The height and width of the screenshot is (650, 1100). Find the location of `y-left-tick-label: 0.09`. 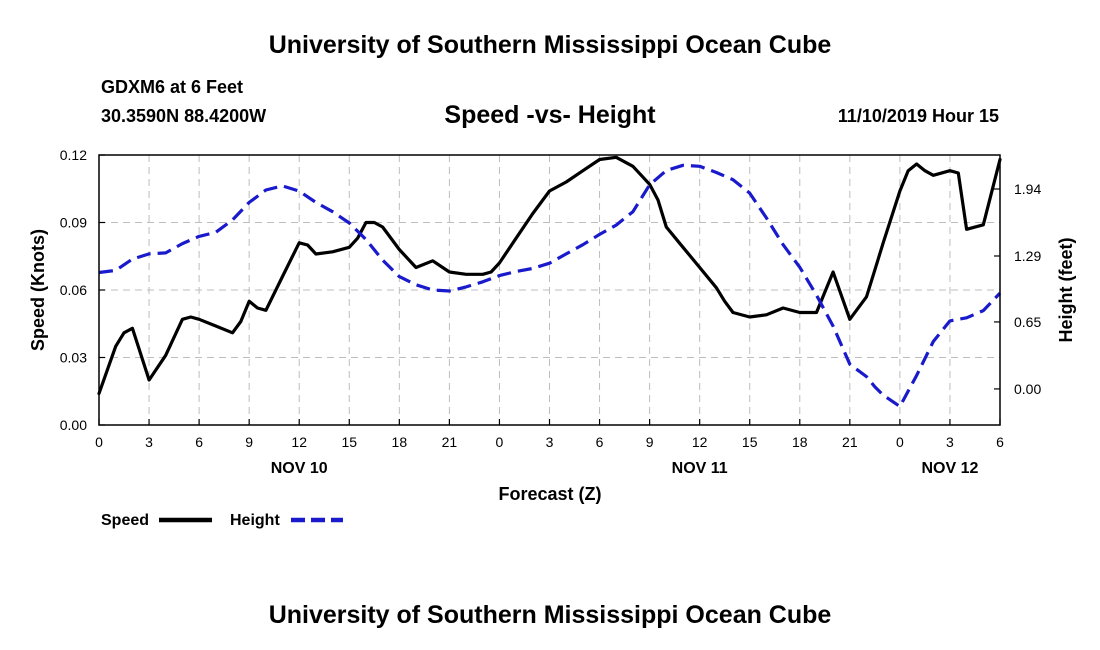

y-left-tick-label: 0.09 is located at coordinates (73, 223).